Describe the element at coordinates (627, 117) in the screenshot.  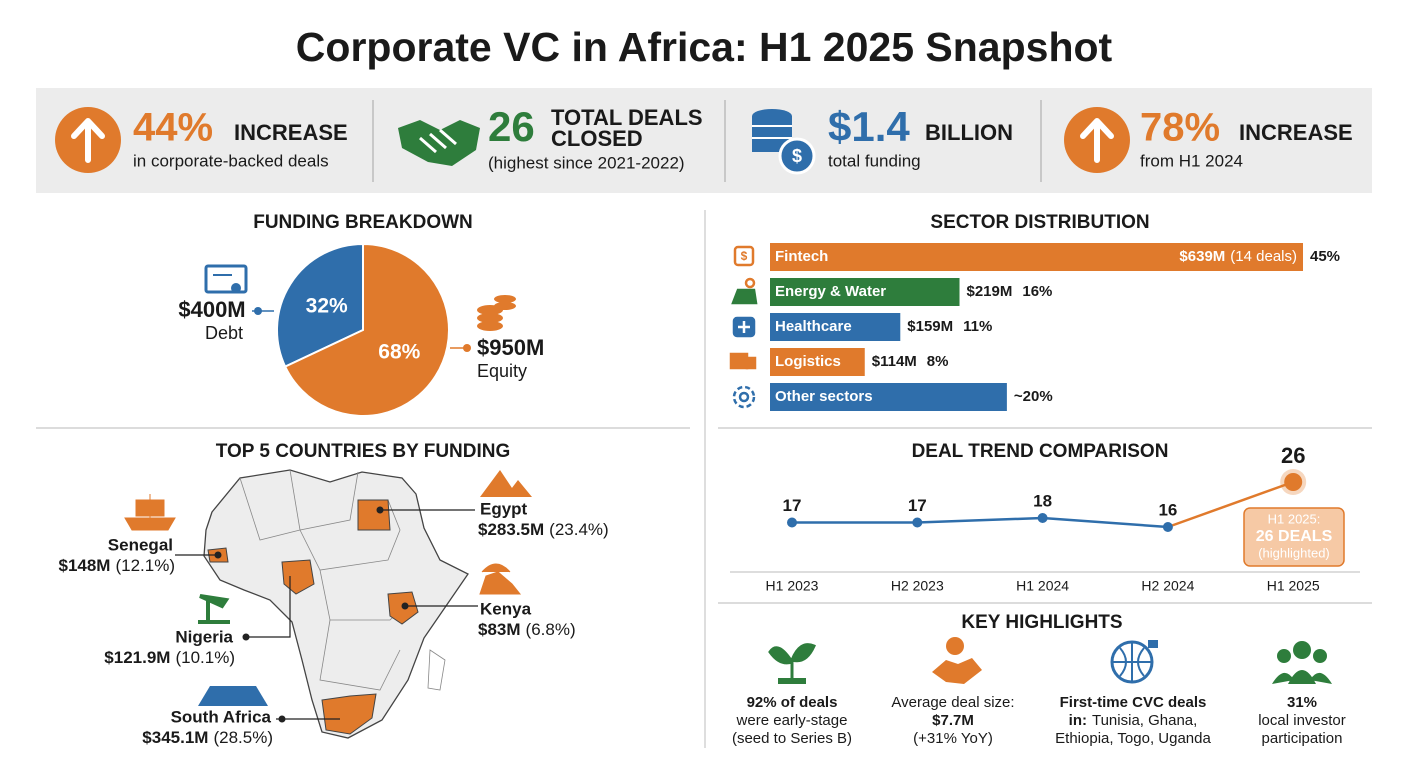
I see `stat-head: TOTAL DEALS` at that location.